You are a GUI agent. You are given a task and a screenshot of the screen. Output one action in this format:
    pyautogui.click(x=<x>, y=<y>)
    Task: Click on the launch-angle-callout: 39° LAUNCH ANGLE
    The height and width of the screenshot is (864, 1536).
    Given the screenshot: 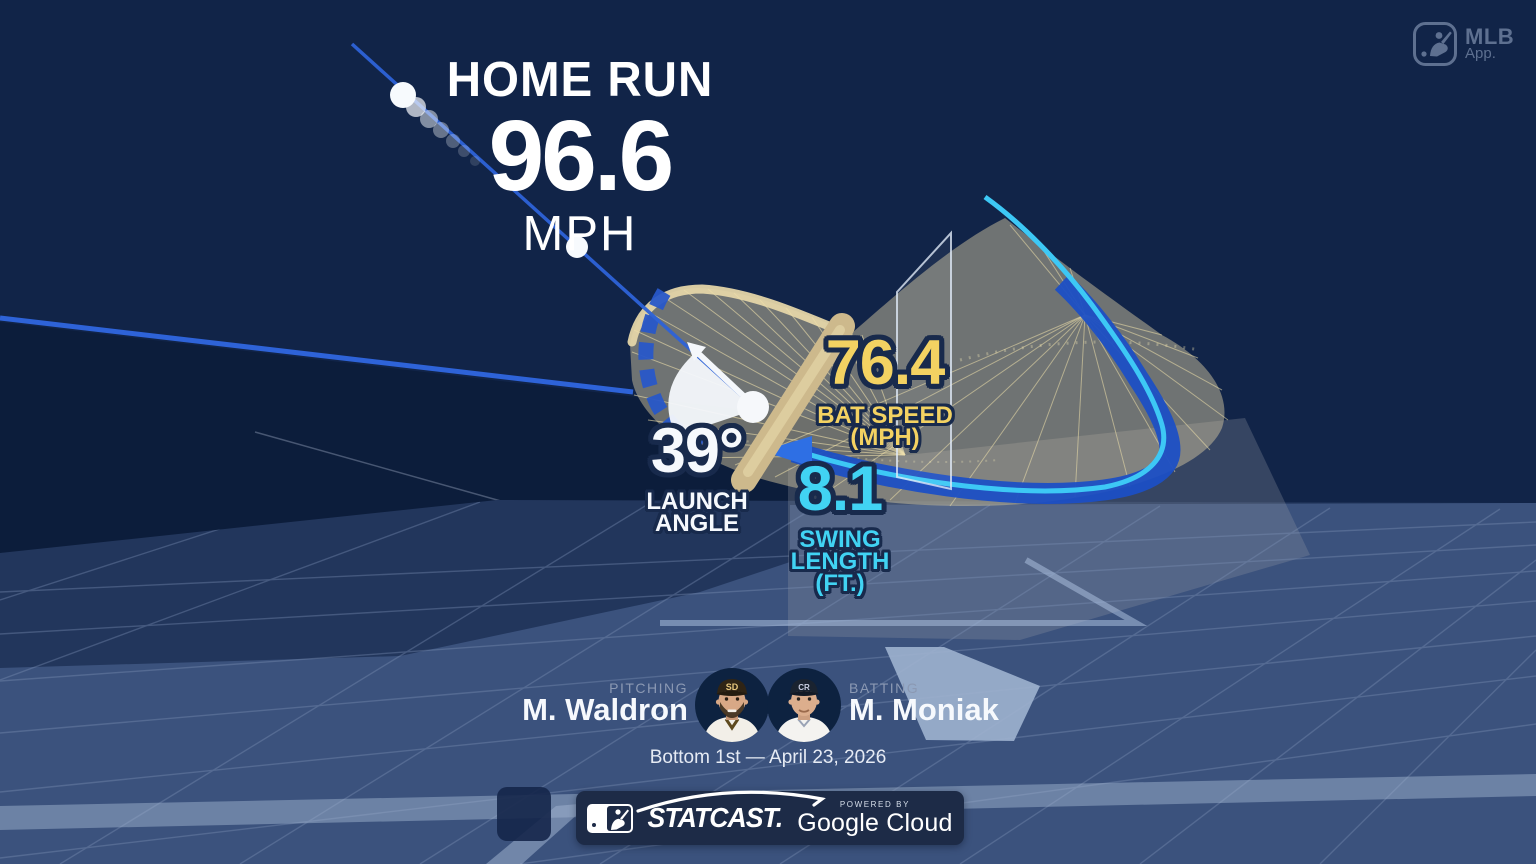 What is the action you would take?
    pyautogui.click(x=697, y=476)
    